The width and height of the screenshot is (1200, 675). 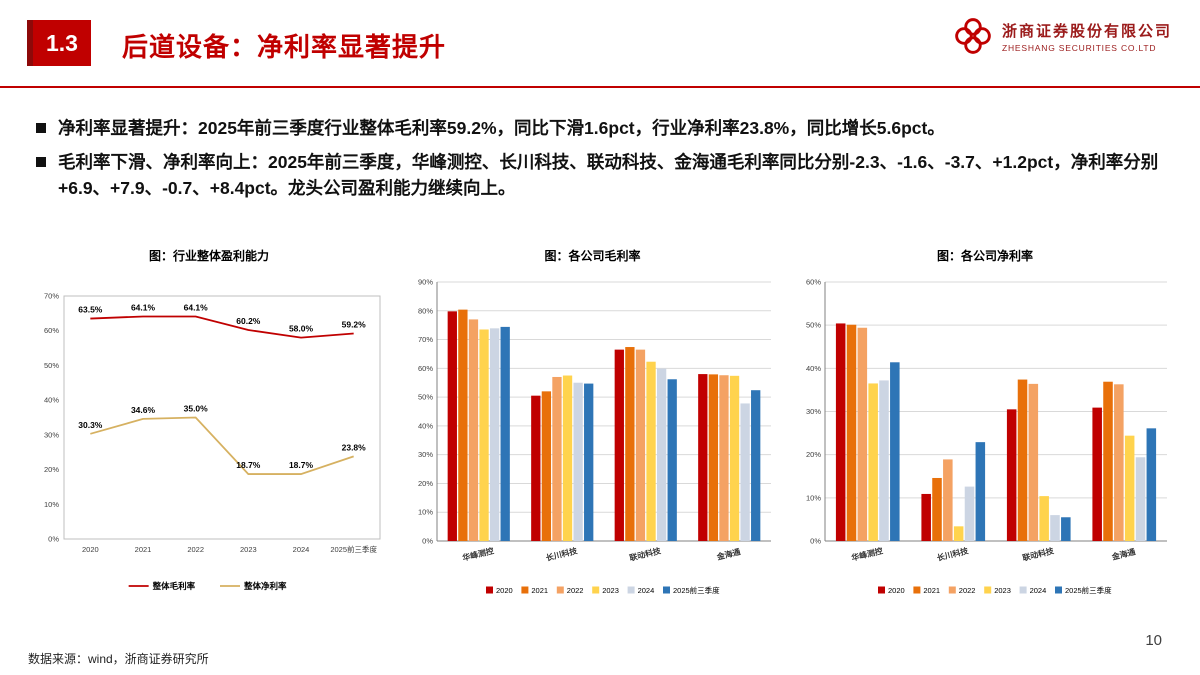 I want to click on svg-text: 华峰测控, so click(x=866, y=553).